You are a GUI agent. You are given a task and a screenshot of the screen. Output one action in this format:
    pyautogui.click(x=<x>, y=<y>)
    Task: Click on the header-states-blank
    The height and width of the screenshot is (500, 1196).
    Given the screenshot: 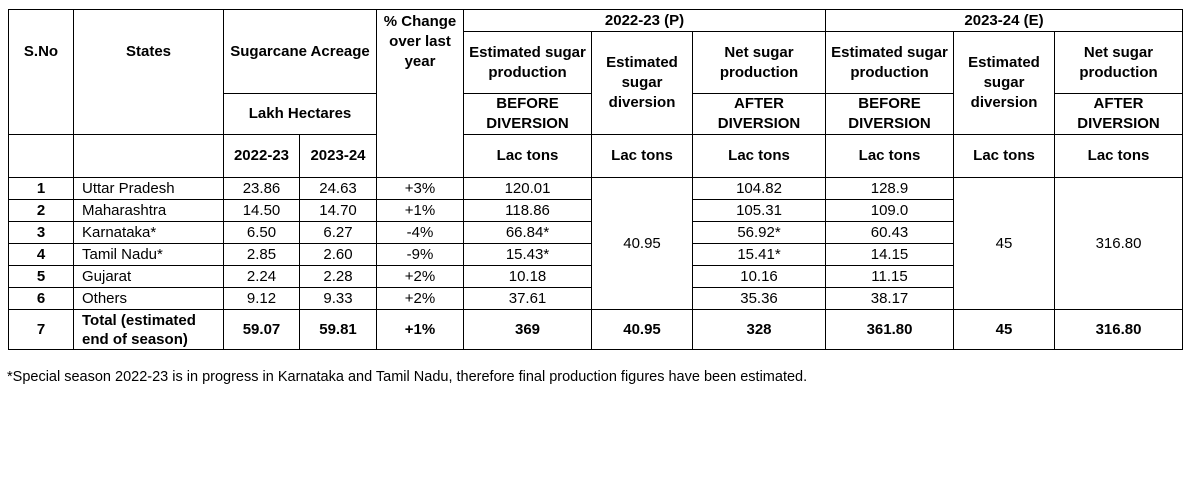 What is the action you would take?
    pyautogui.click(x=148, y=114)
    